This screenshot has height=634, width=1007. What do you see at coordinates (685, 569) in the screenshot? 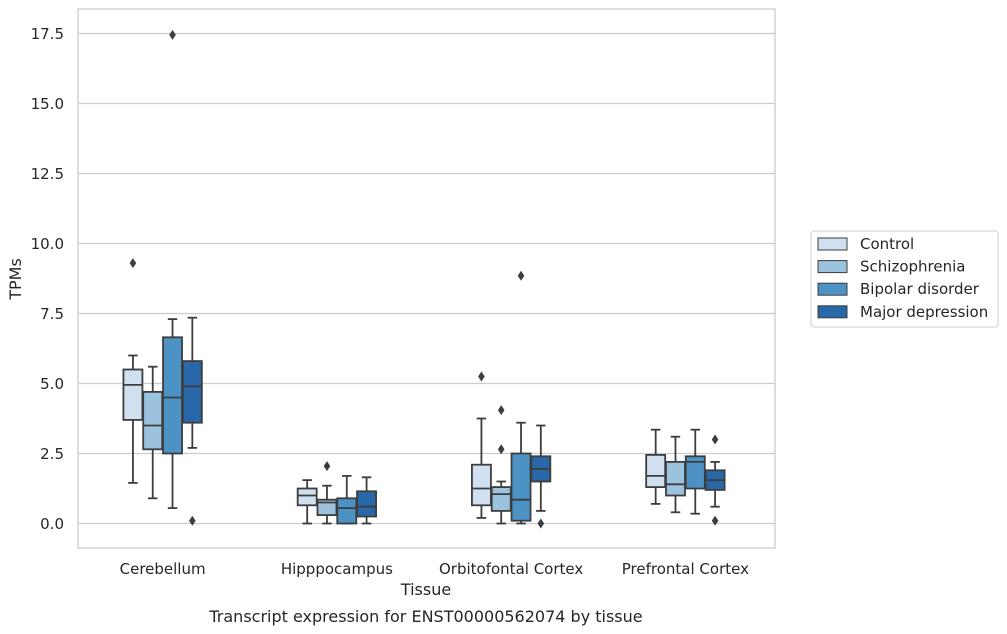
I see `x-tick-label: Prefrontal Cortex` at bounding box center [685, 569].